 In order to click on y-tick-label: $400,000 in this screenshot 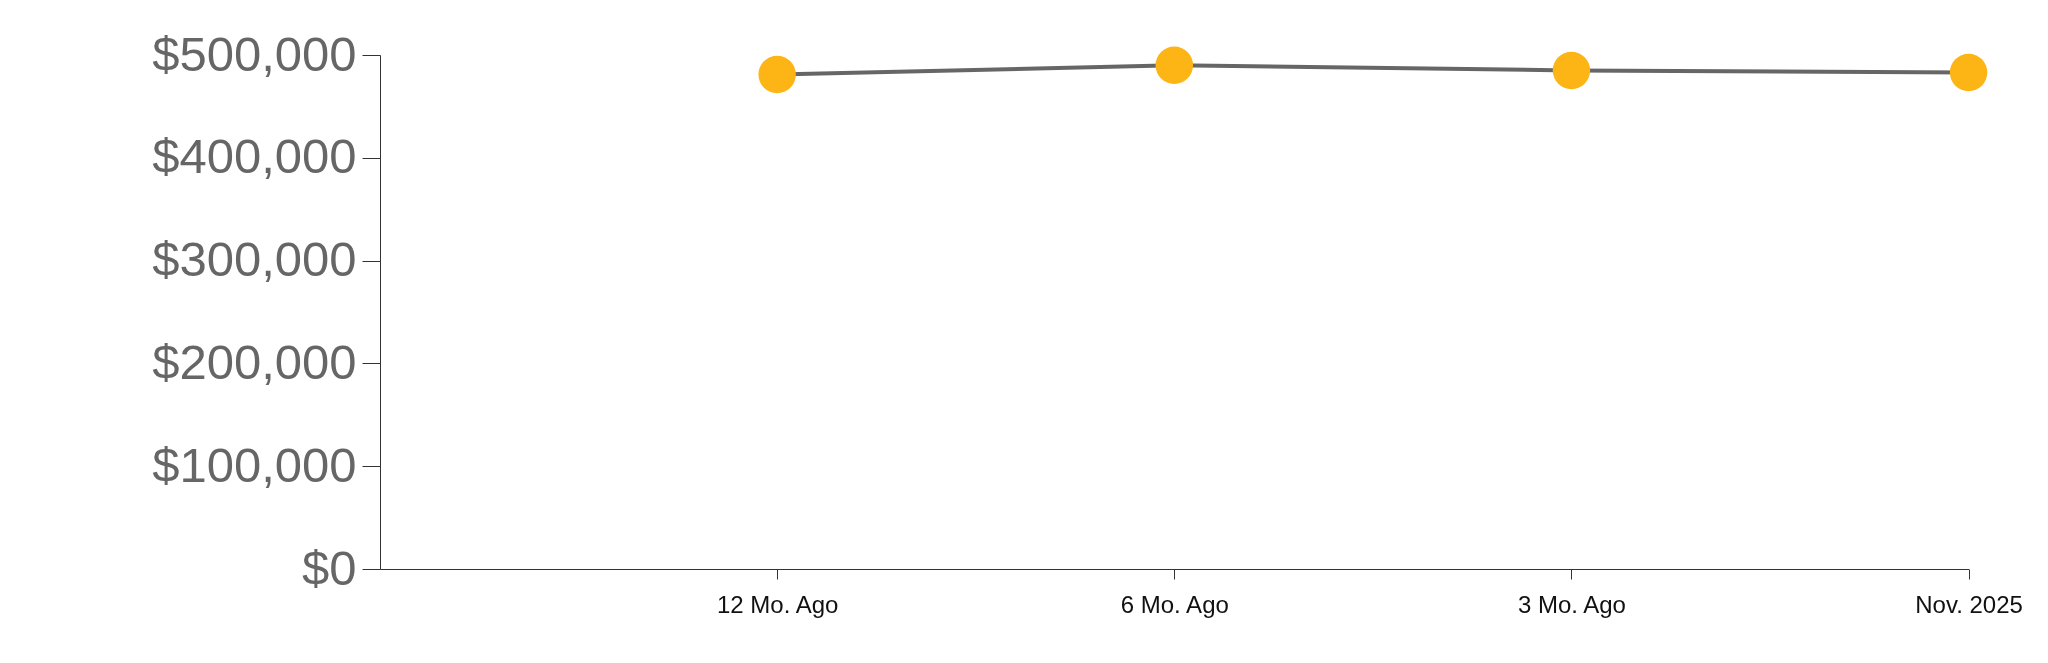, I will do `click(254, 156)`.